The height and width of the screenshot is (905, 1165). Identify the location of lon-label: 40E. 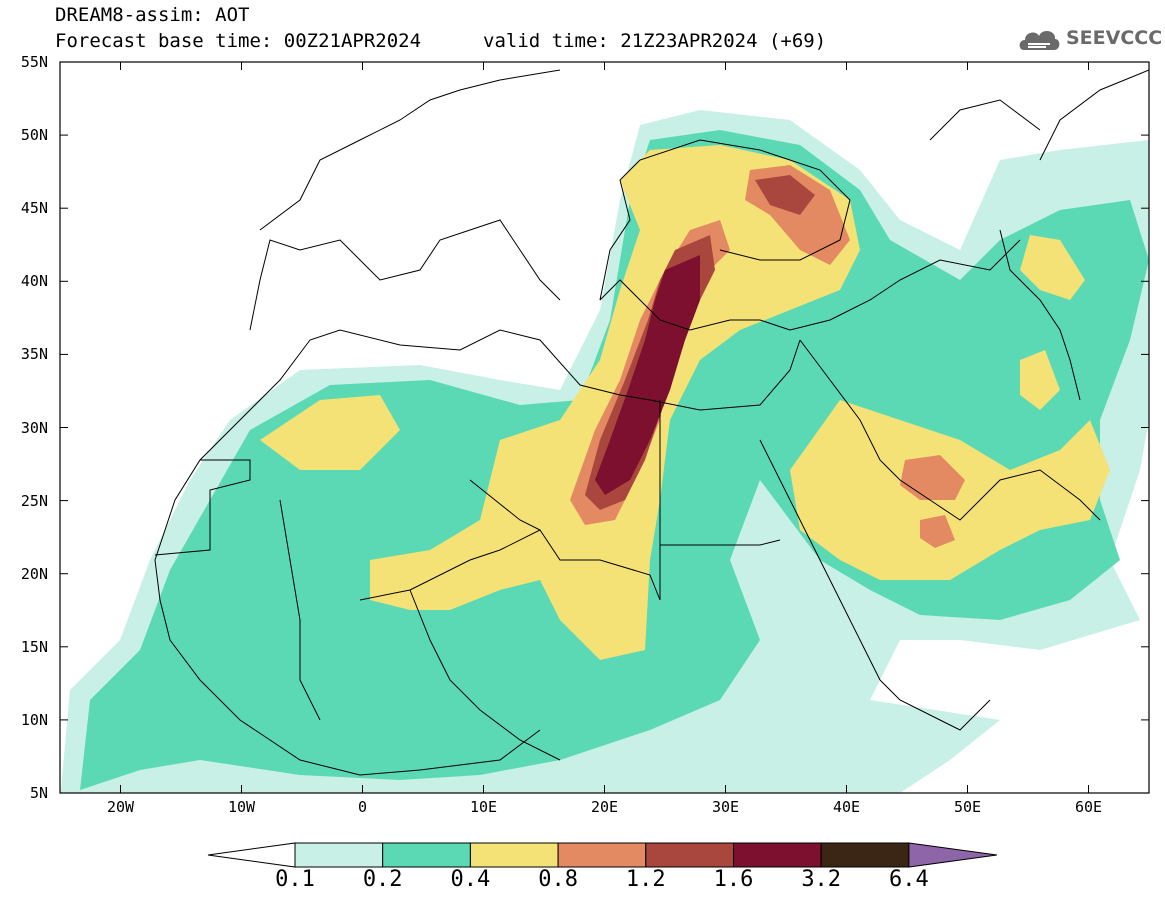
(846, 807).